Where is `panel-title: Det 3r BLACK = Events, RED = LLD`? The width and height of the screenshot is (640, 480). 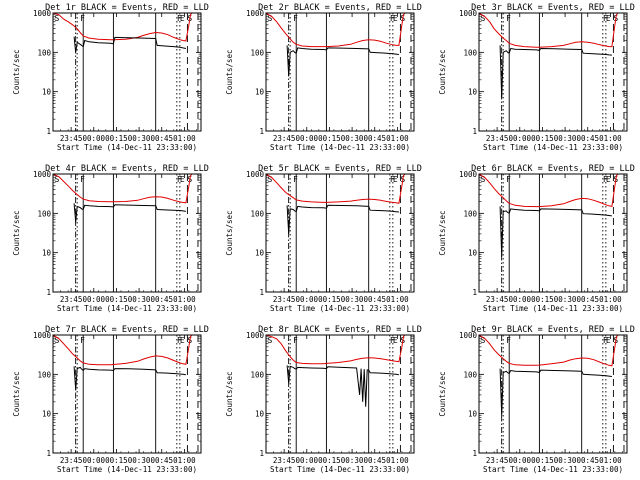
panel-title: Det 3r BLACK = Events, RED = LLD is located at coordinates (553, 8).